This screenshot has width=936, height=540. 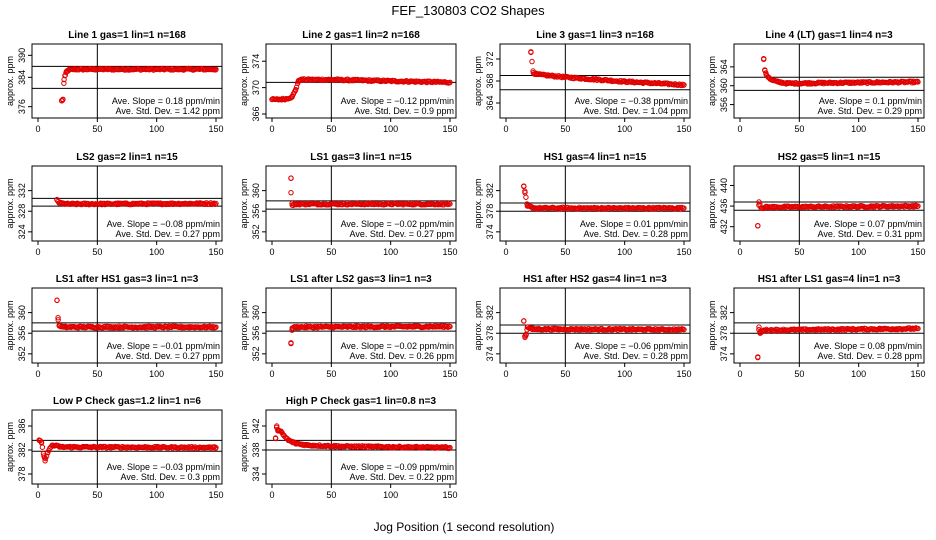 What do you see at coordinates (490, 353) in the screenshot?
I see `y-tick-label: 374` at bounding box center [490, 353].